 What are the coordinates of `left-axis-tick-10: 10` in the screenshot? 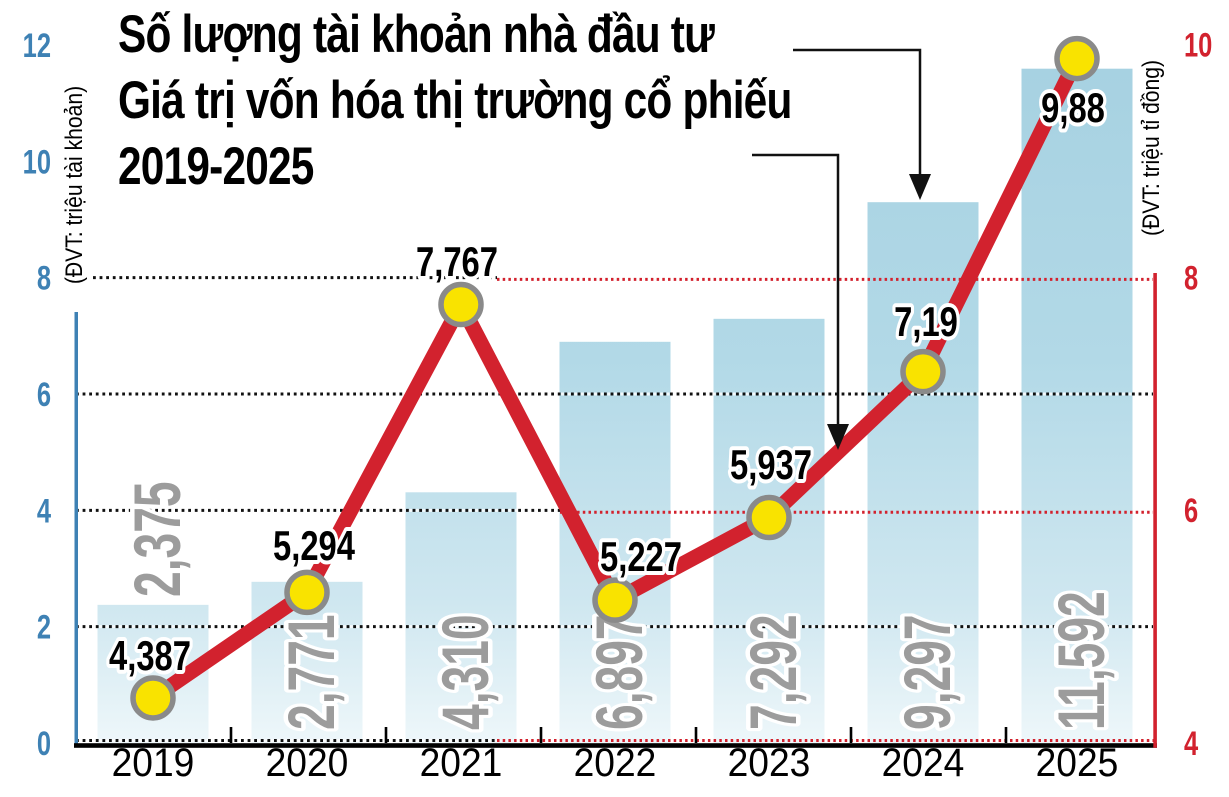 It's located at (37, 162).